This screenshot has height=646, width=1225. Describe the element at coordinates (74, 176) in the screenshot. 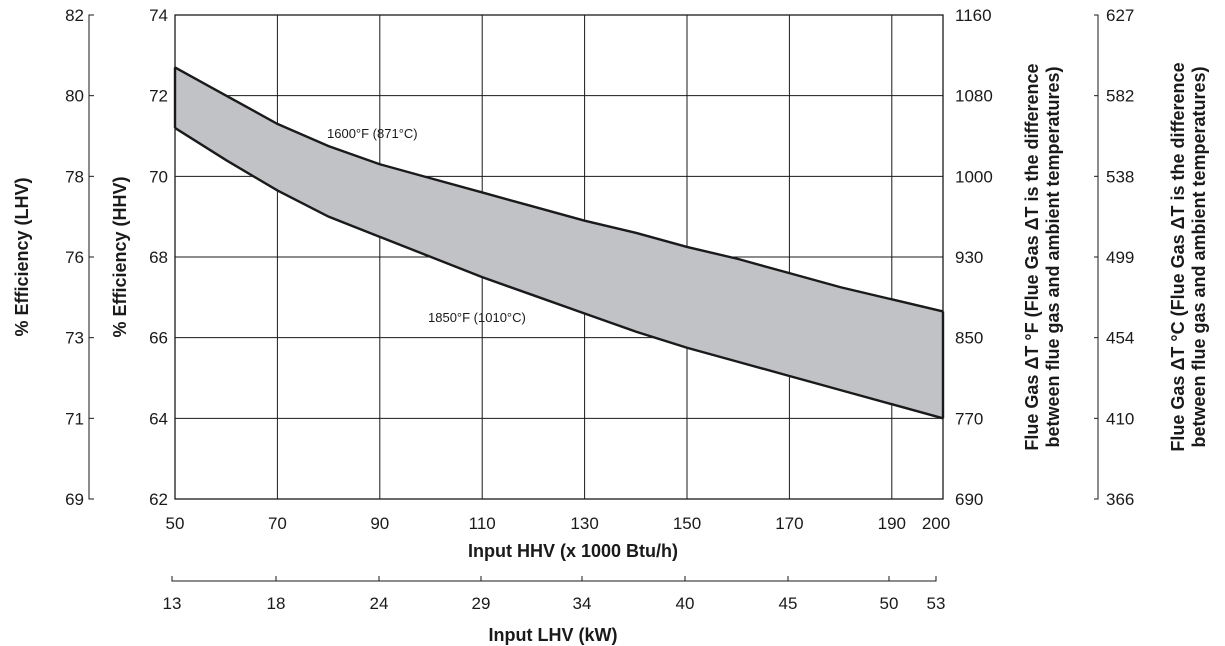

I see `y-tick-lhv: 78` at that location.